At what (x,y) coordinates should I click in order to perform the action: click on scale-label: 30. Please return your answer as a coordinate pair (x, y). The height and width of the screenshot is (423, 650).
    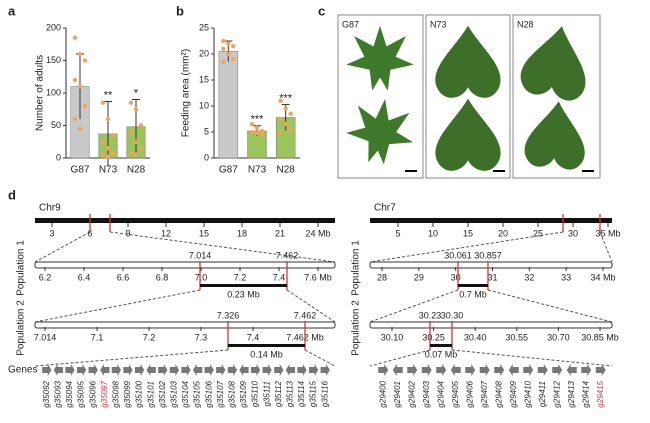
    Looking at the image, I should click on (456, 277).